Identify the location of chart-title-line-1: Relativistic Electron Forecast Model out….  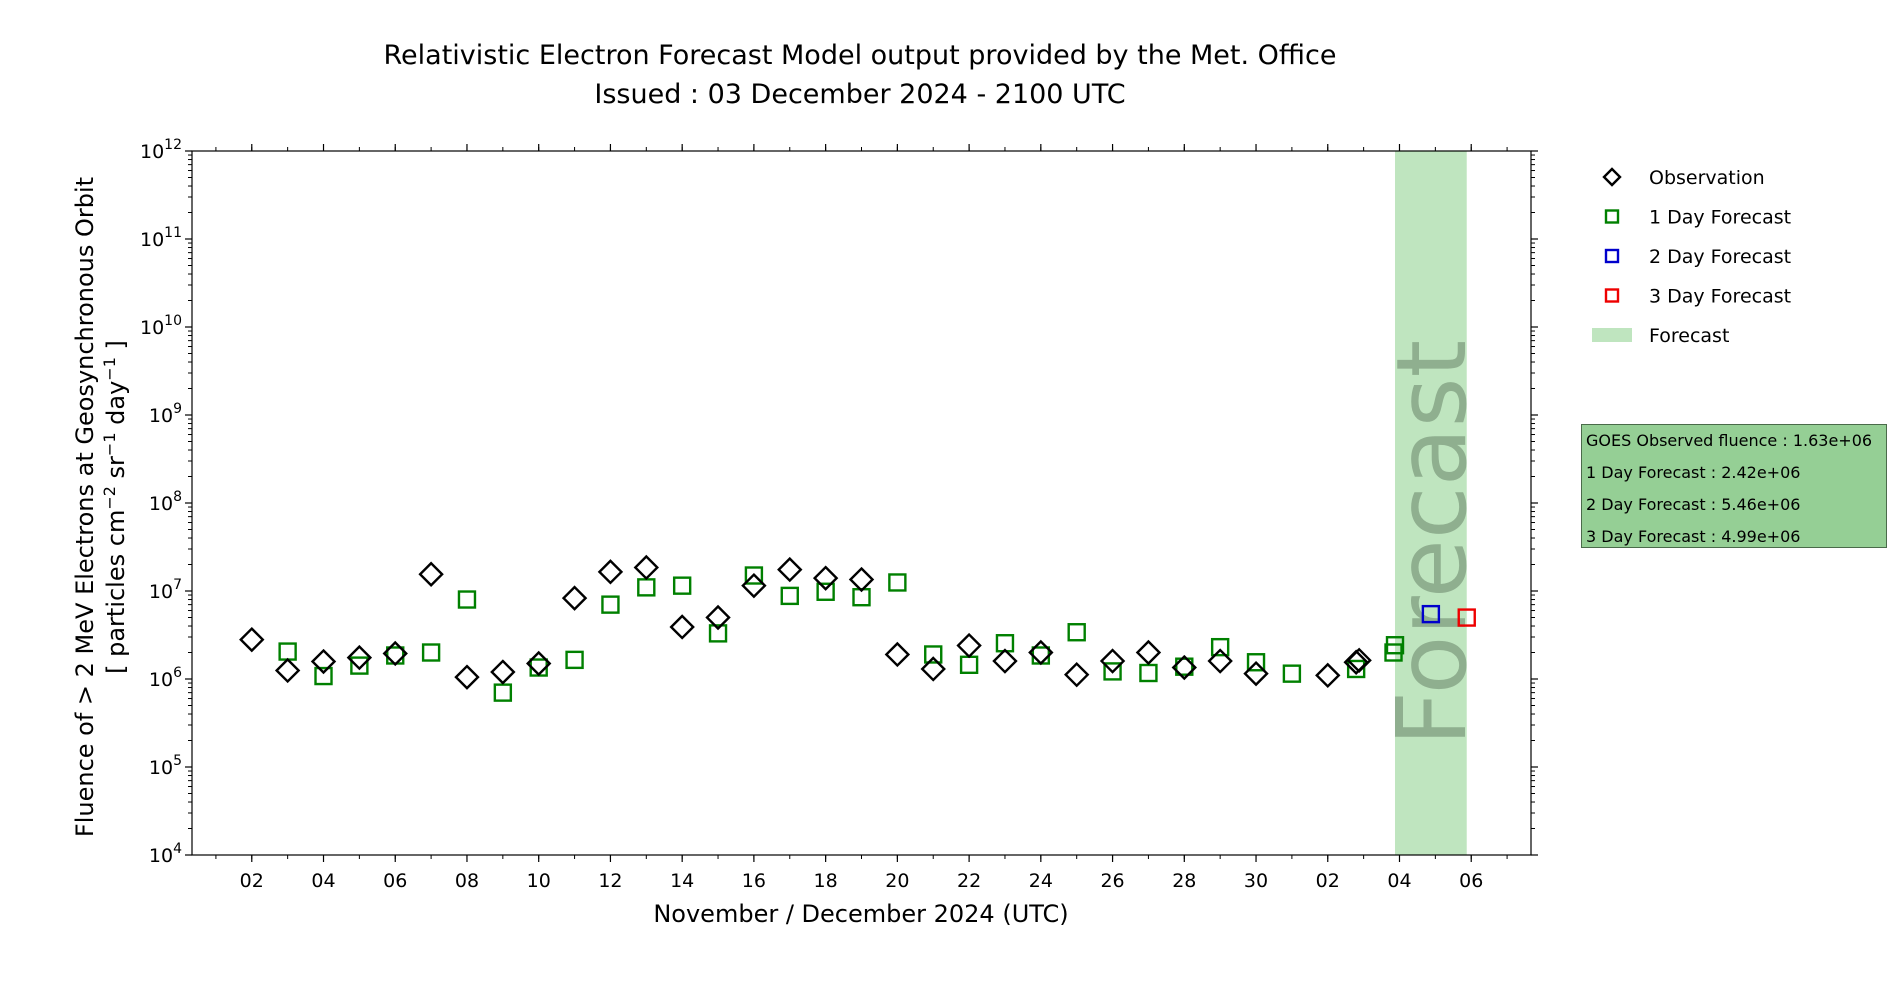
(860, 55).